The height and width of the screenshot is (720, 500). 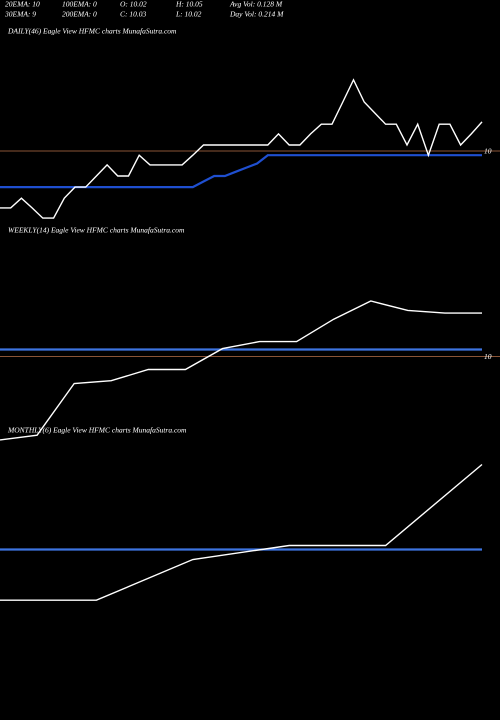 I want to click on header-stat: Avg Vol: 0.128 M, so click(x=256, y=4).